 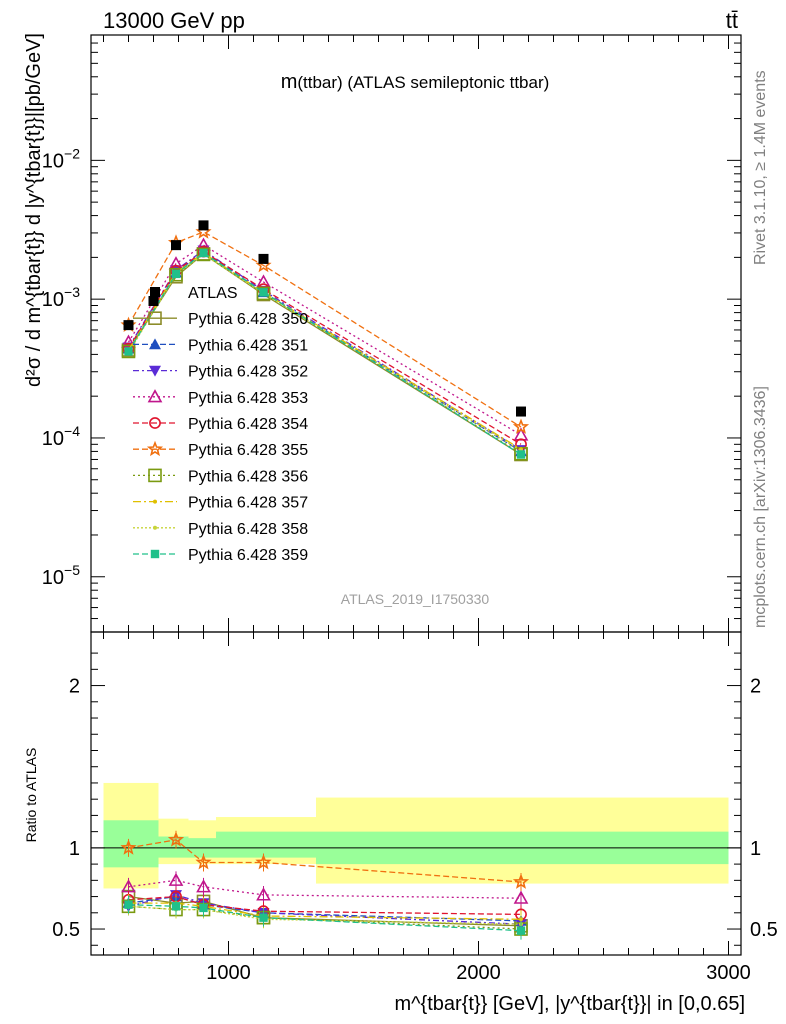 What do you see at coordinates (174, 20) in the screenshot?
I see `energy-label: 13000 GeV pp` at bounding box center [174, 20].